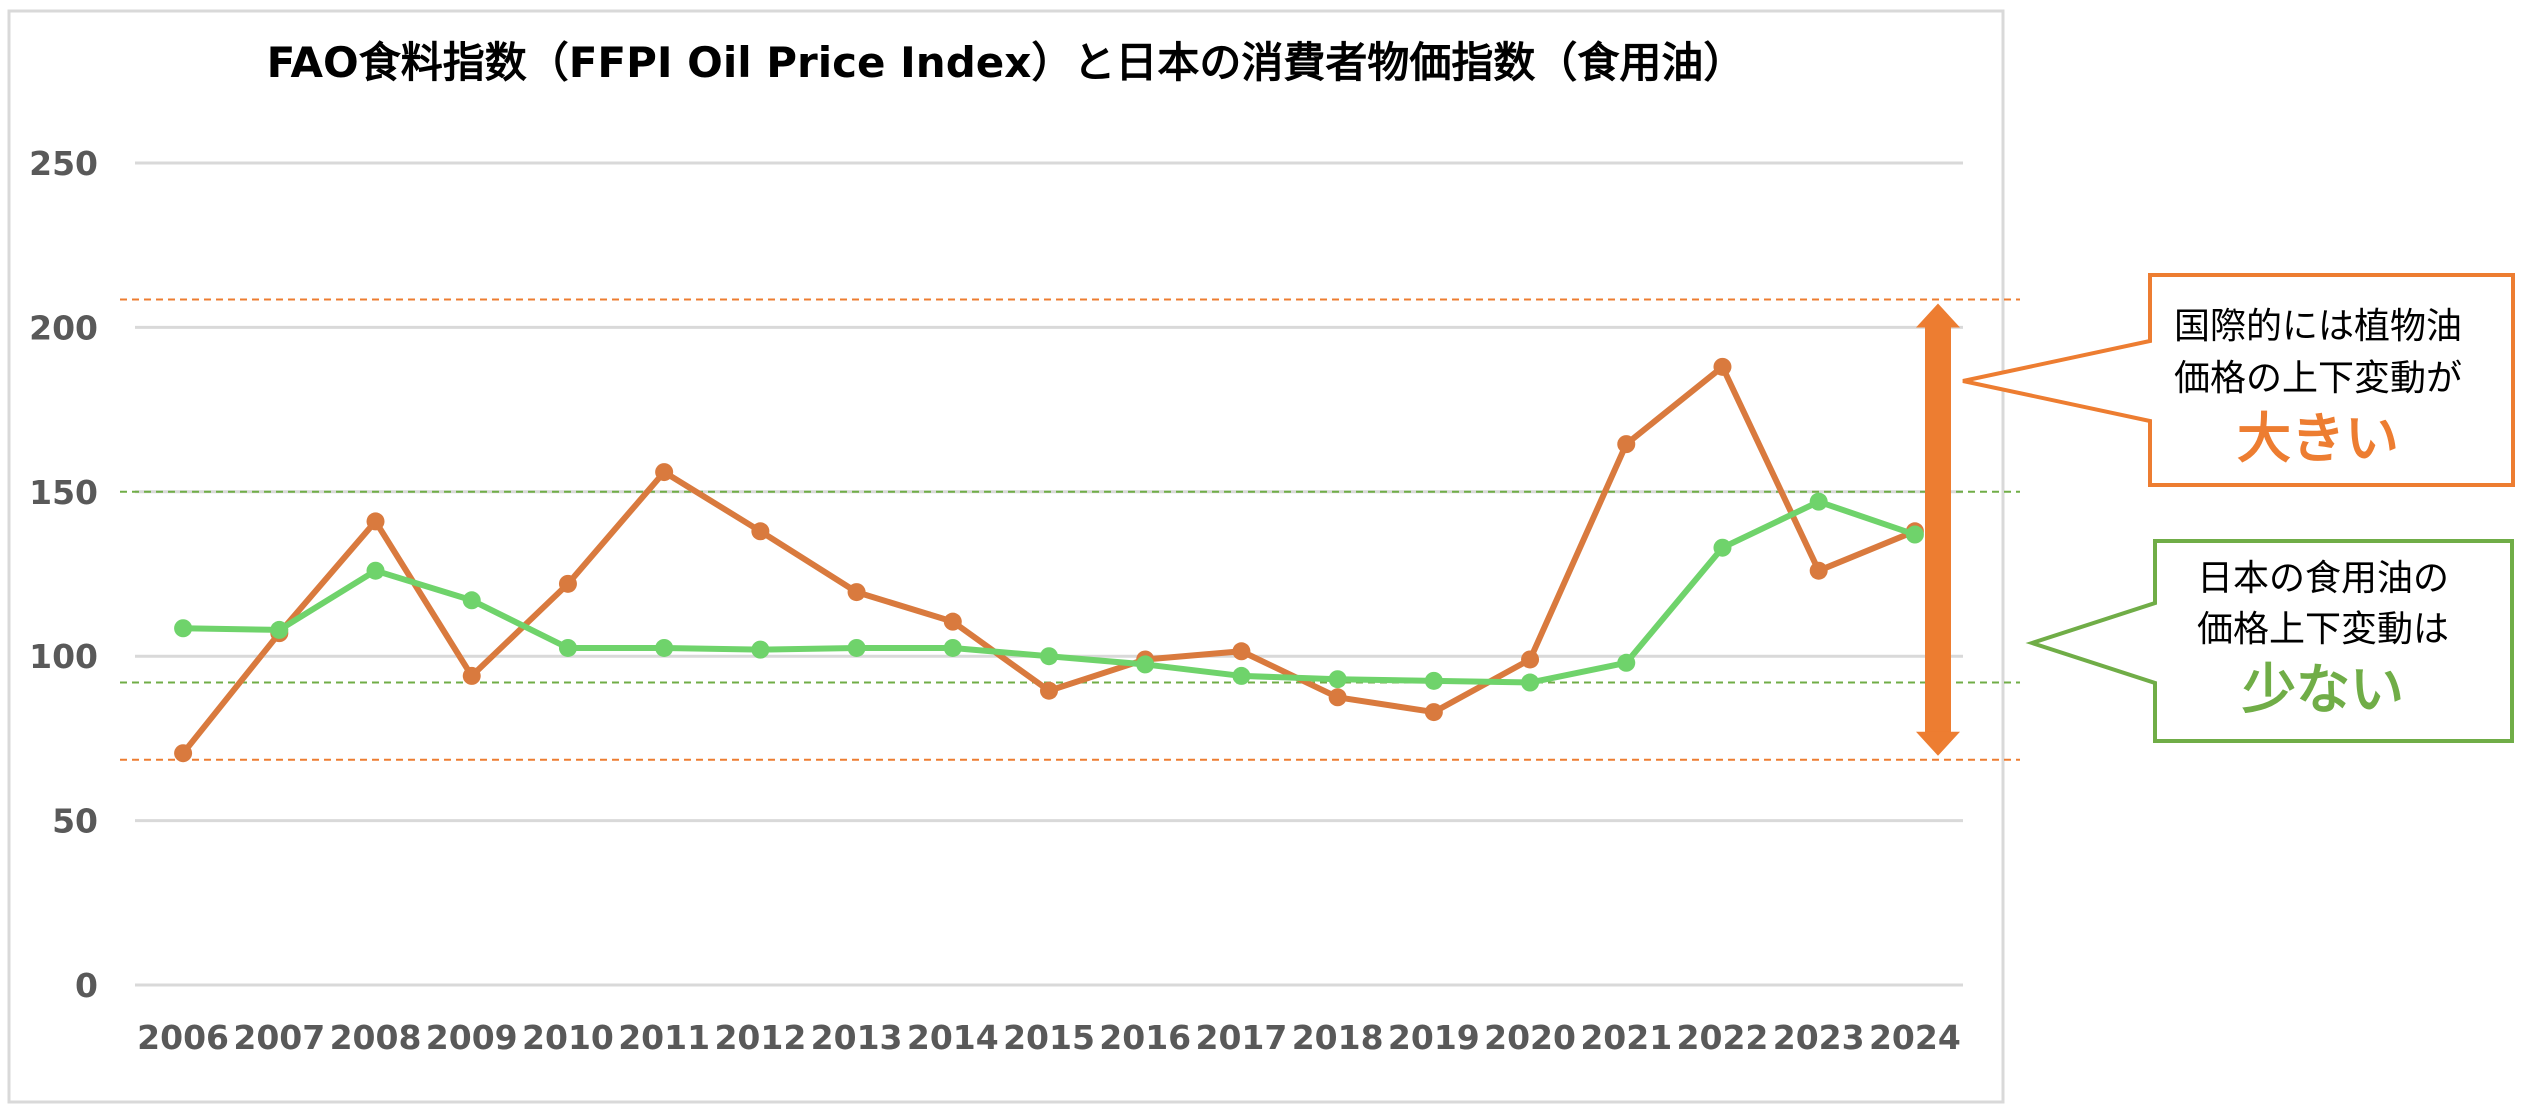  Describe the element at coordinates (568, 1037) in the screenshot. I see `x-tick-label: 2010` at that location.